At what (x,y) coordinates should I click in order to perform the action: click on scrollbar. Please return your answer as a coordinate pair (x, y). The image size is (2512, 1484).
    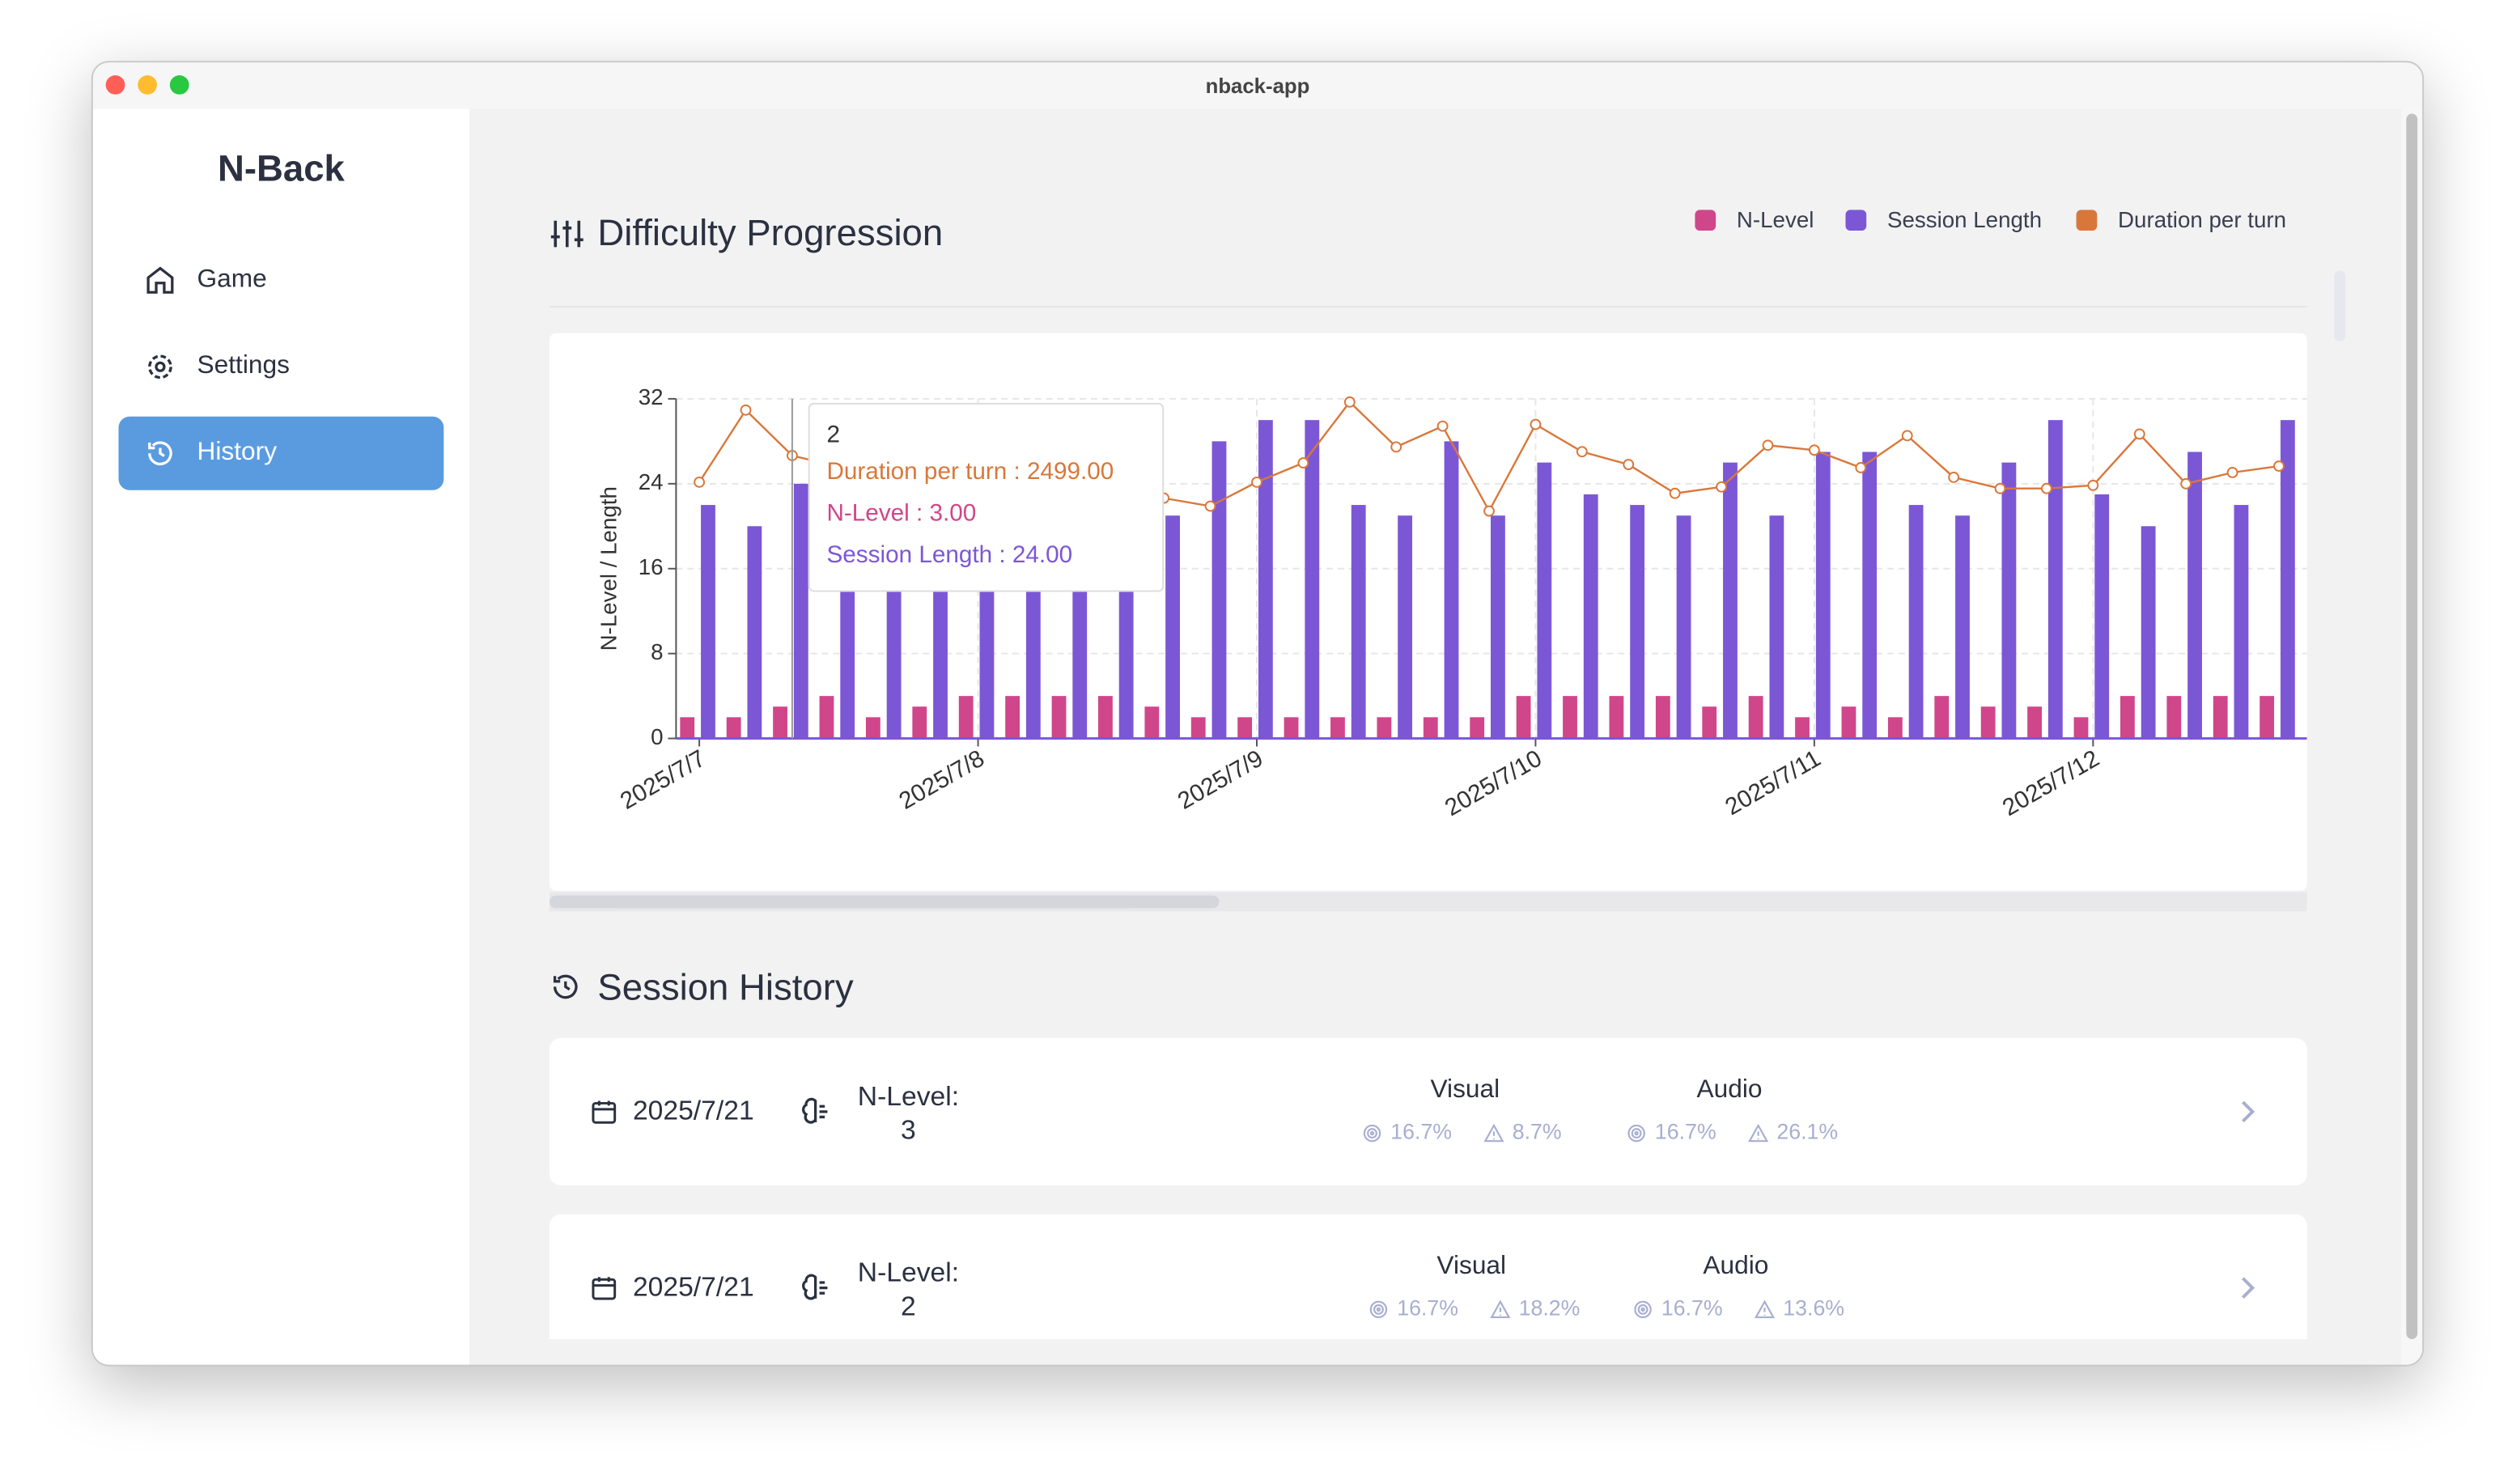
    Looking at the image, I should click on (2412, 736).